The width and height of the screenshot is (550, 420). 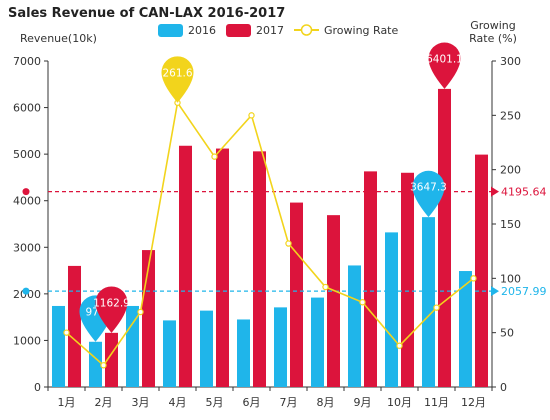 I want to click on y2-tick-label: 250, so click(x=510, y=115).